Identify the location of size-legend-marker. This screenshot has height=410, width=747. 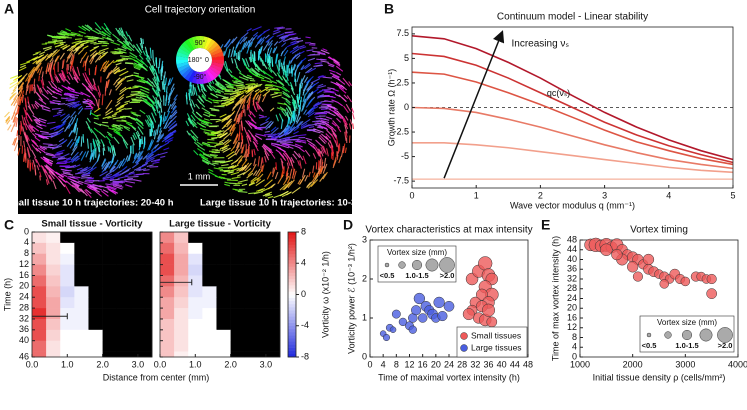
(447, 265).